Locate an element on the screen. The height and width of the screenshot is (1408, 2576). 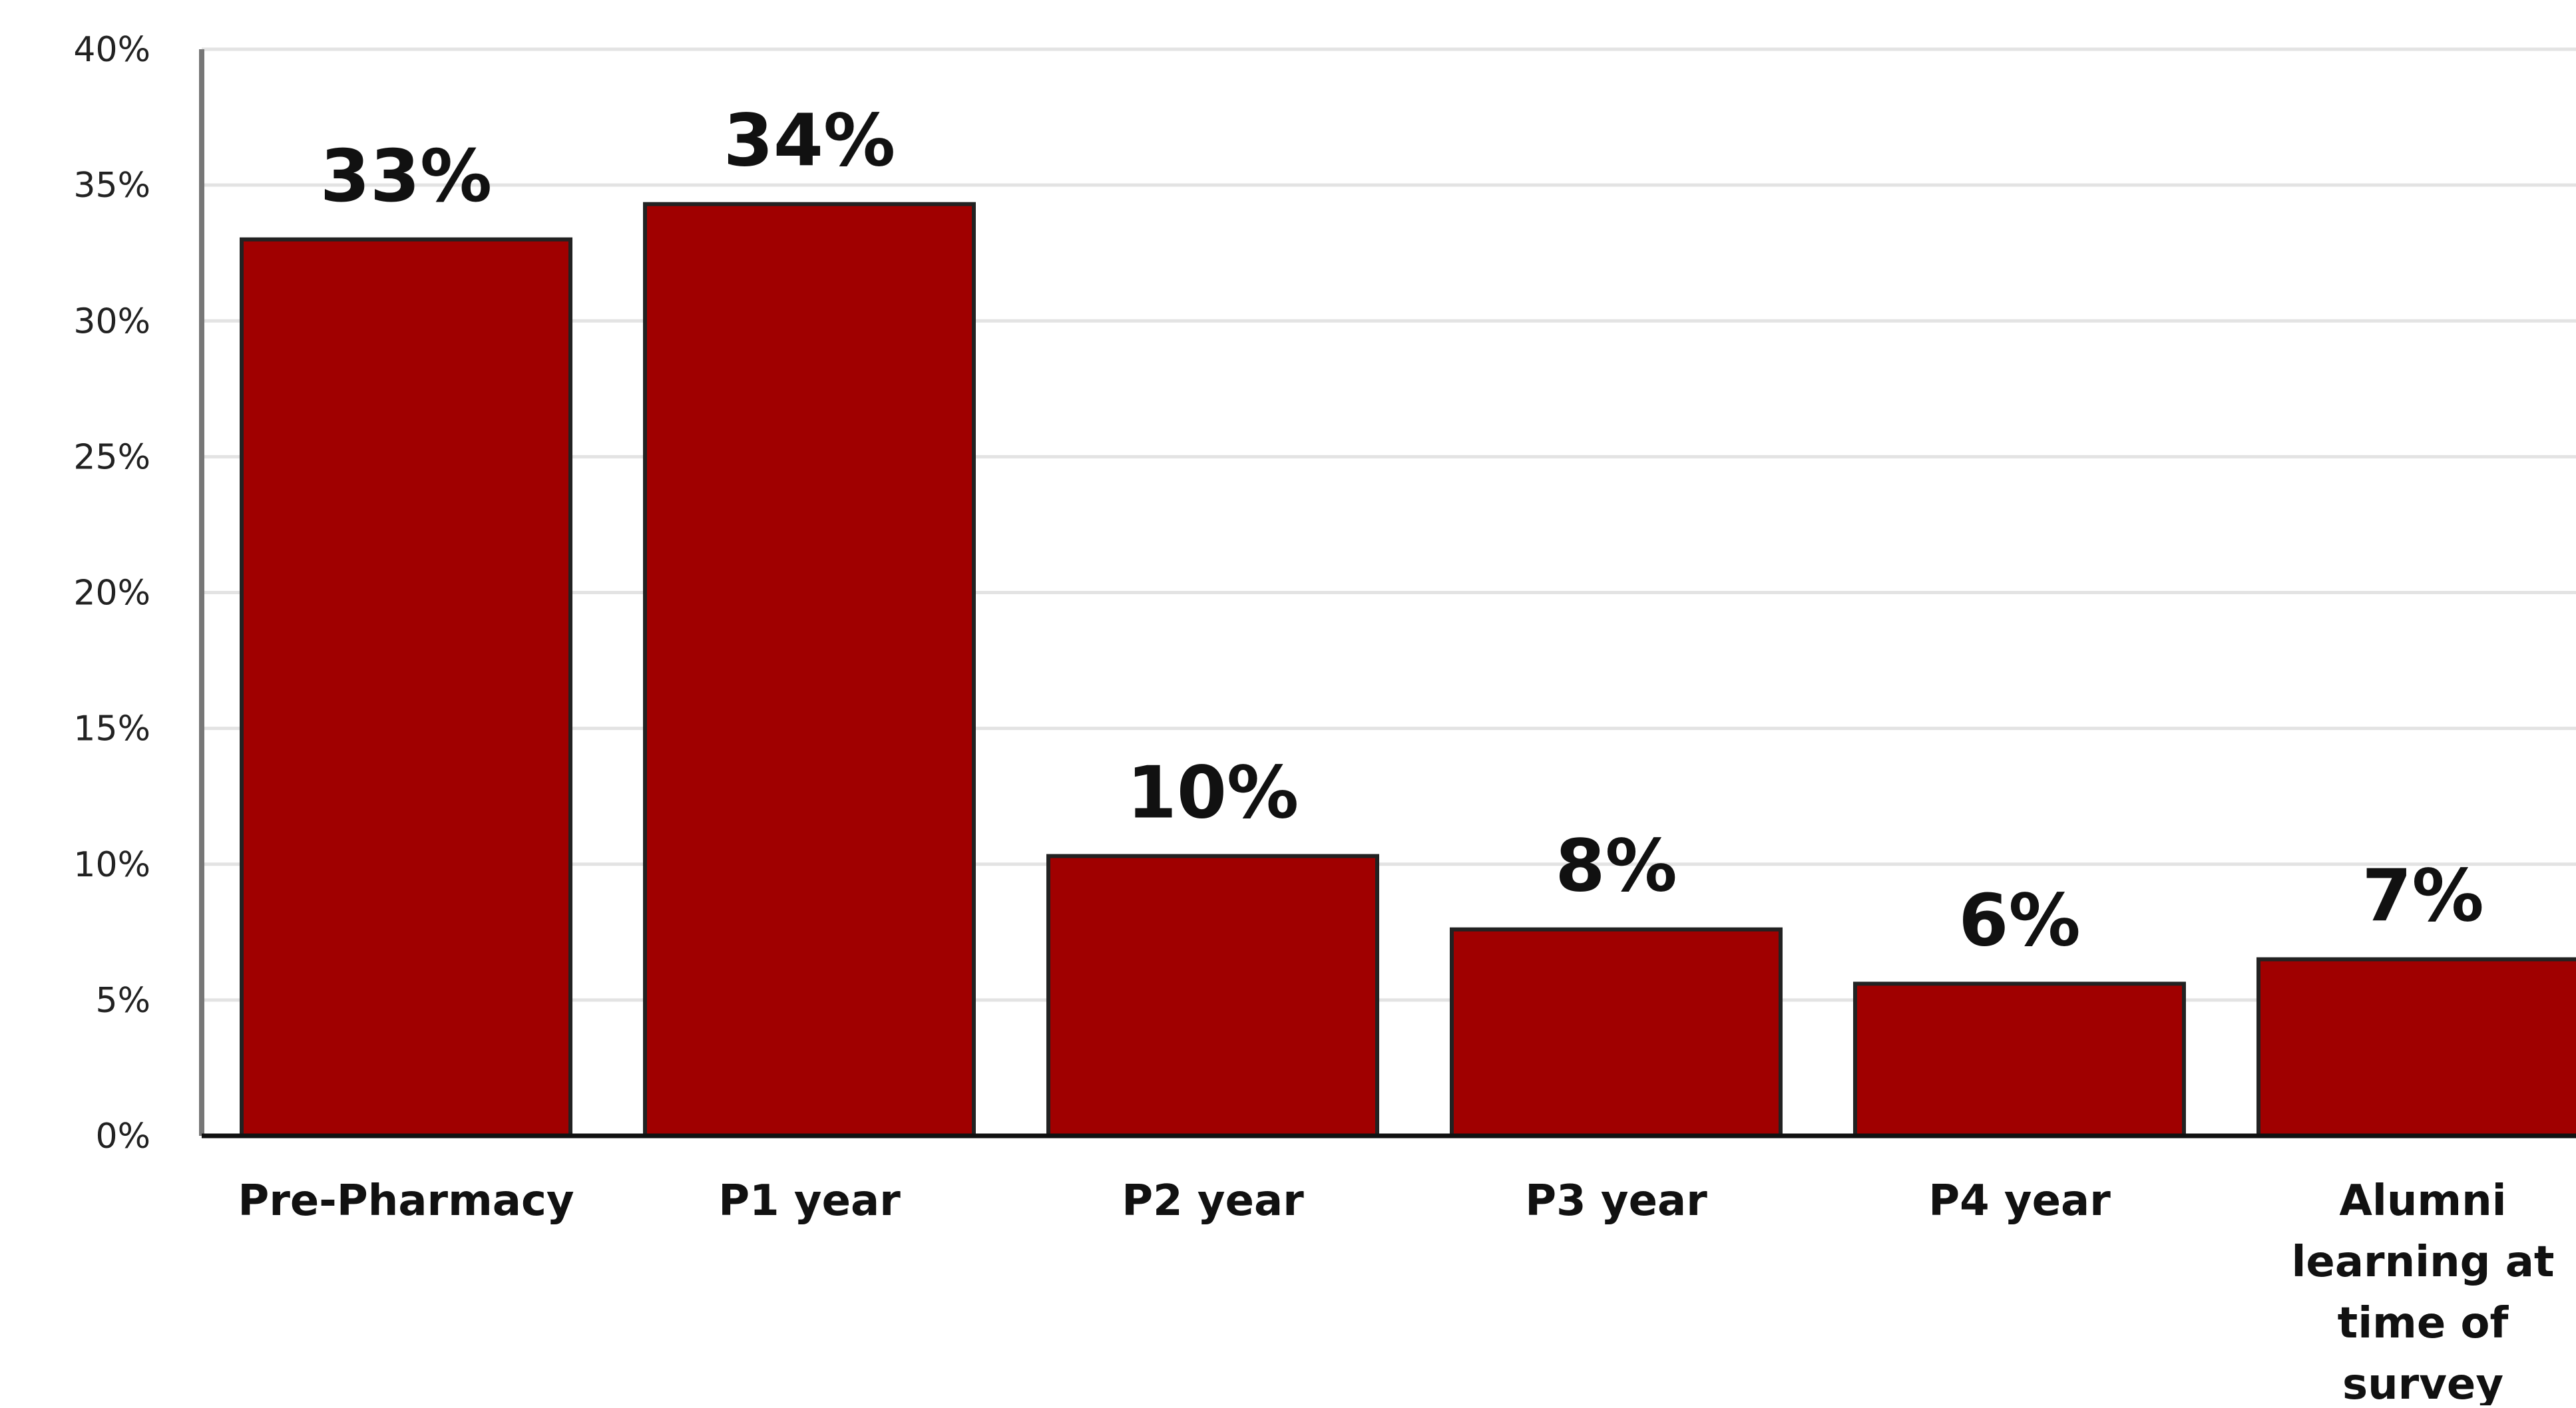
data-label: 10% is located at coordinates (1213, 794).